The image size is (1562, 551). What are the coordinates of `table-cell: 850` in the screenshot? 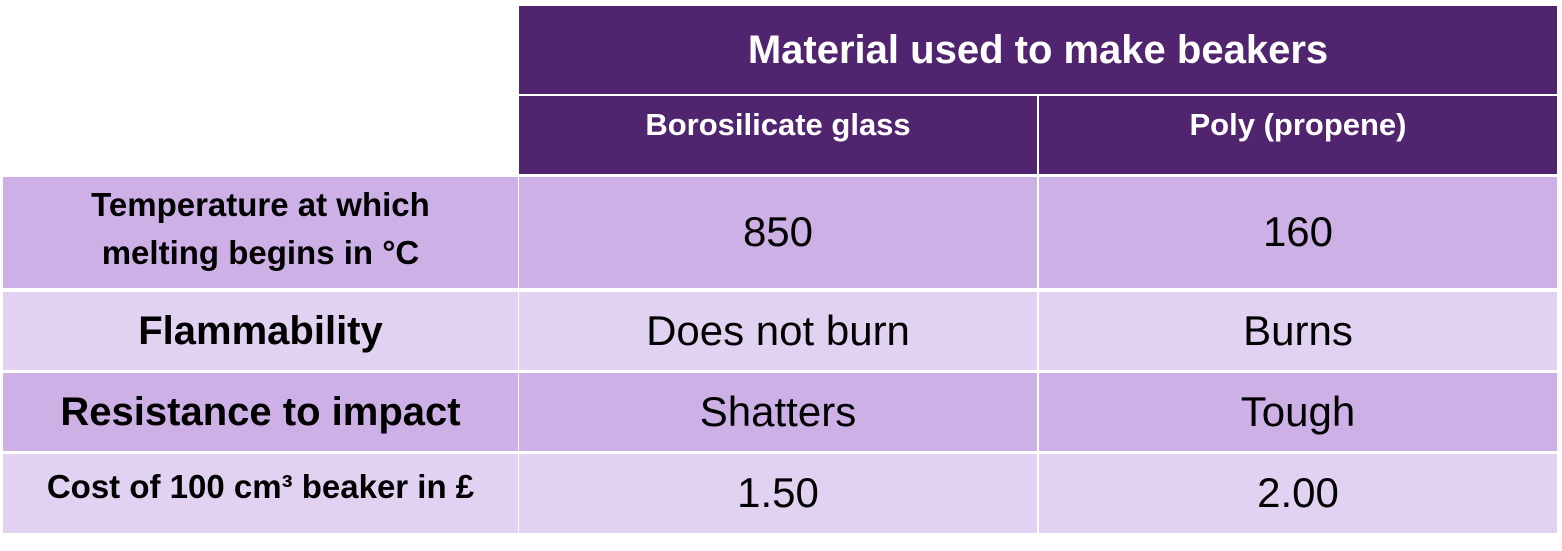 It's located at (778, 232).